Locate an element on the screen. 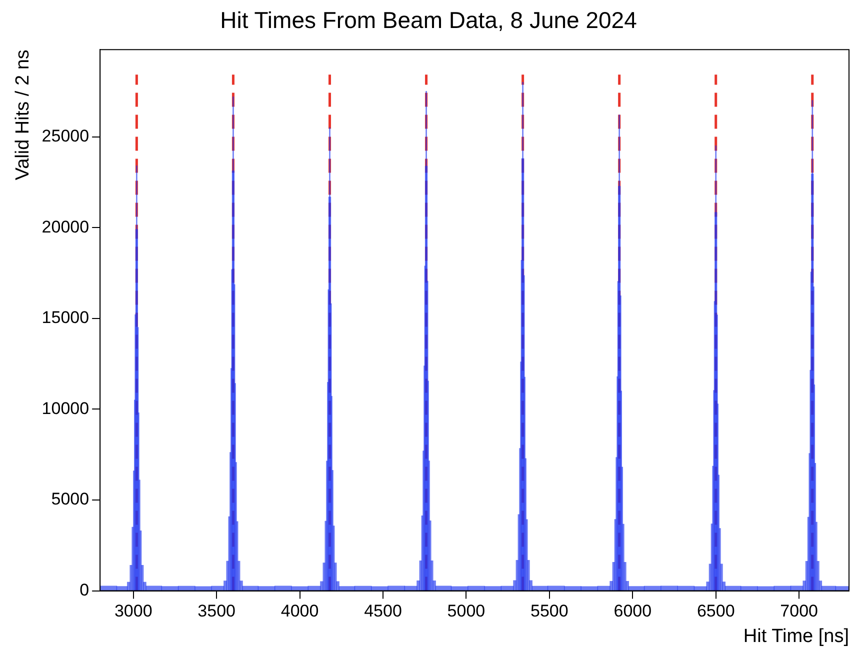  x-tick-label: 3500 is located at coordinates (217, 611).